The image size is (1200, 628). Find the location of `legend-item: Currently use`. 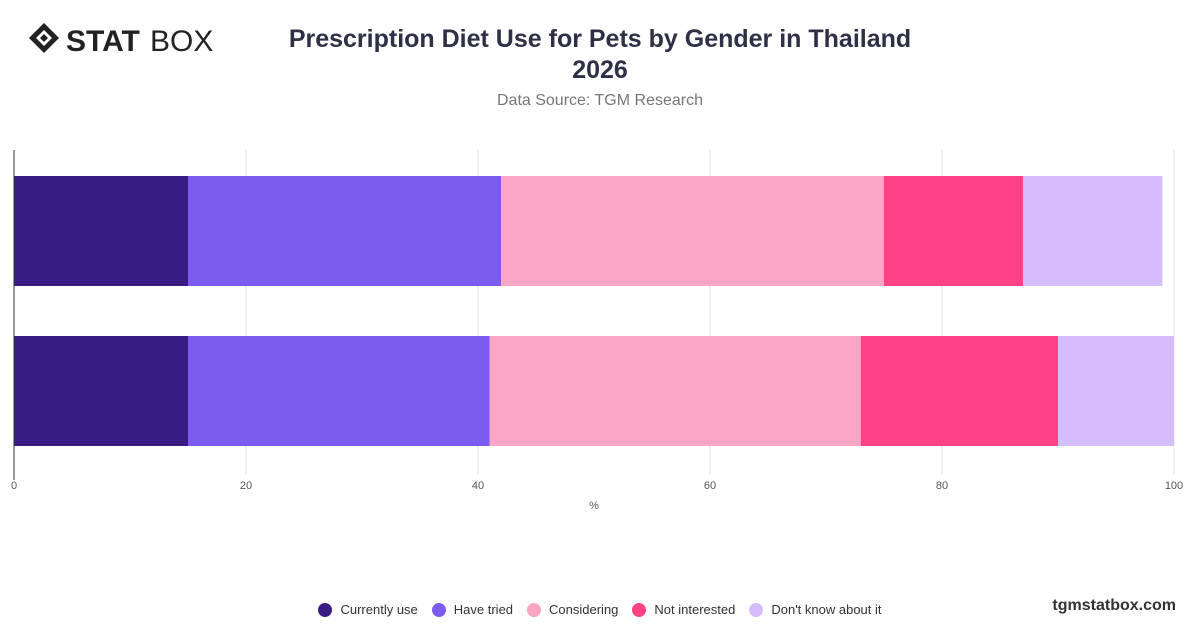

legend-item: Currently use is located at coordinates (368, 609).